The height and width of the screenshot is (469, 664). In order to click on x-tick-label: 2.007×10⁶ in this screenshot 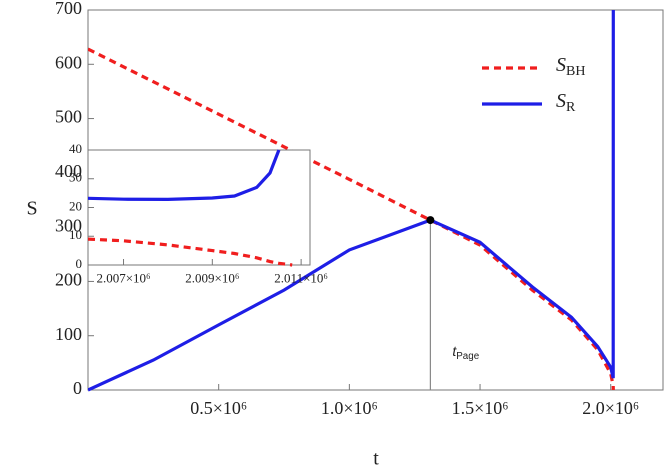, I will do `click(123, 277)`.